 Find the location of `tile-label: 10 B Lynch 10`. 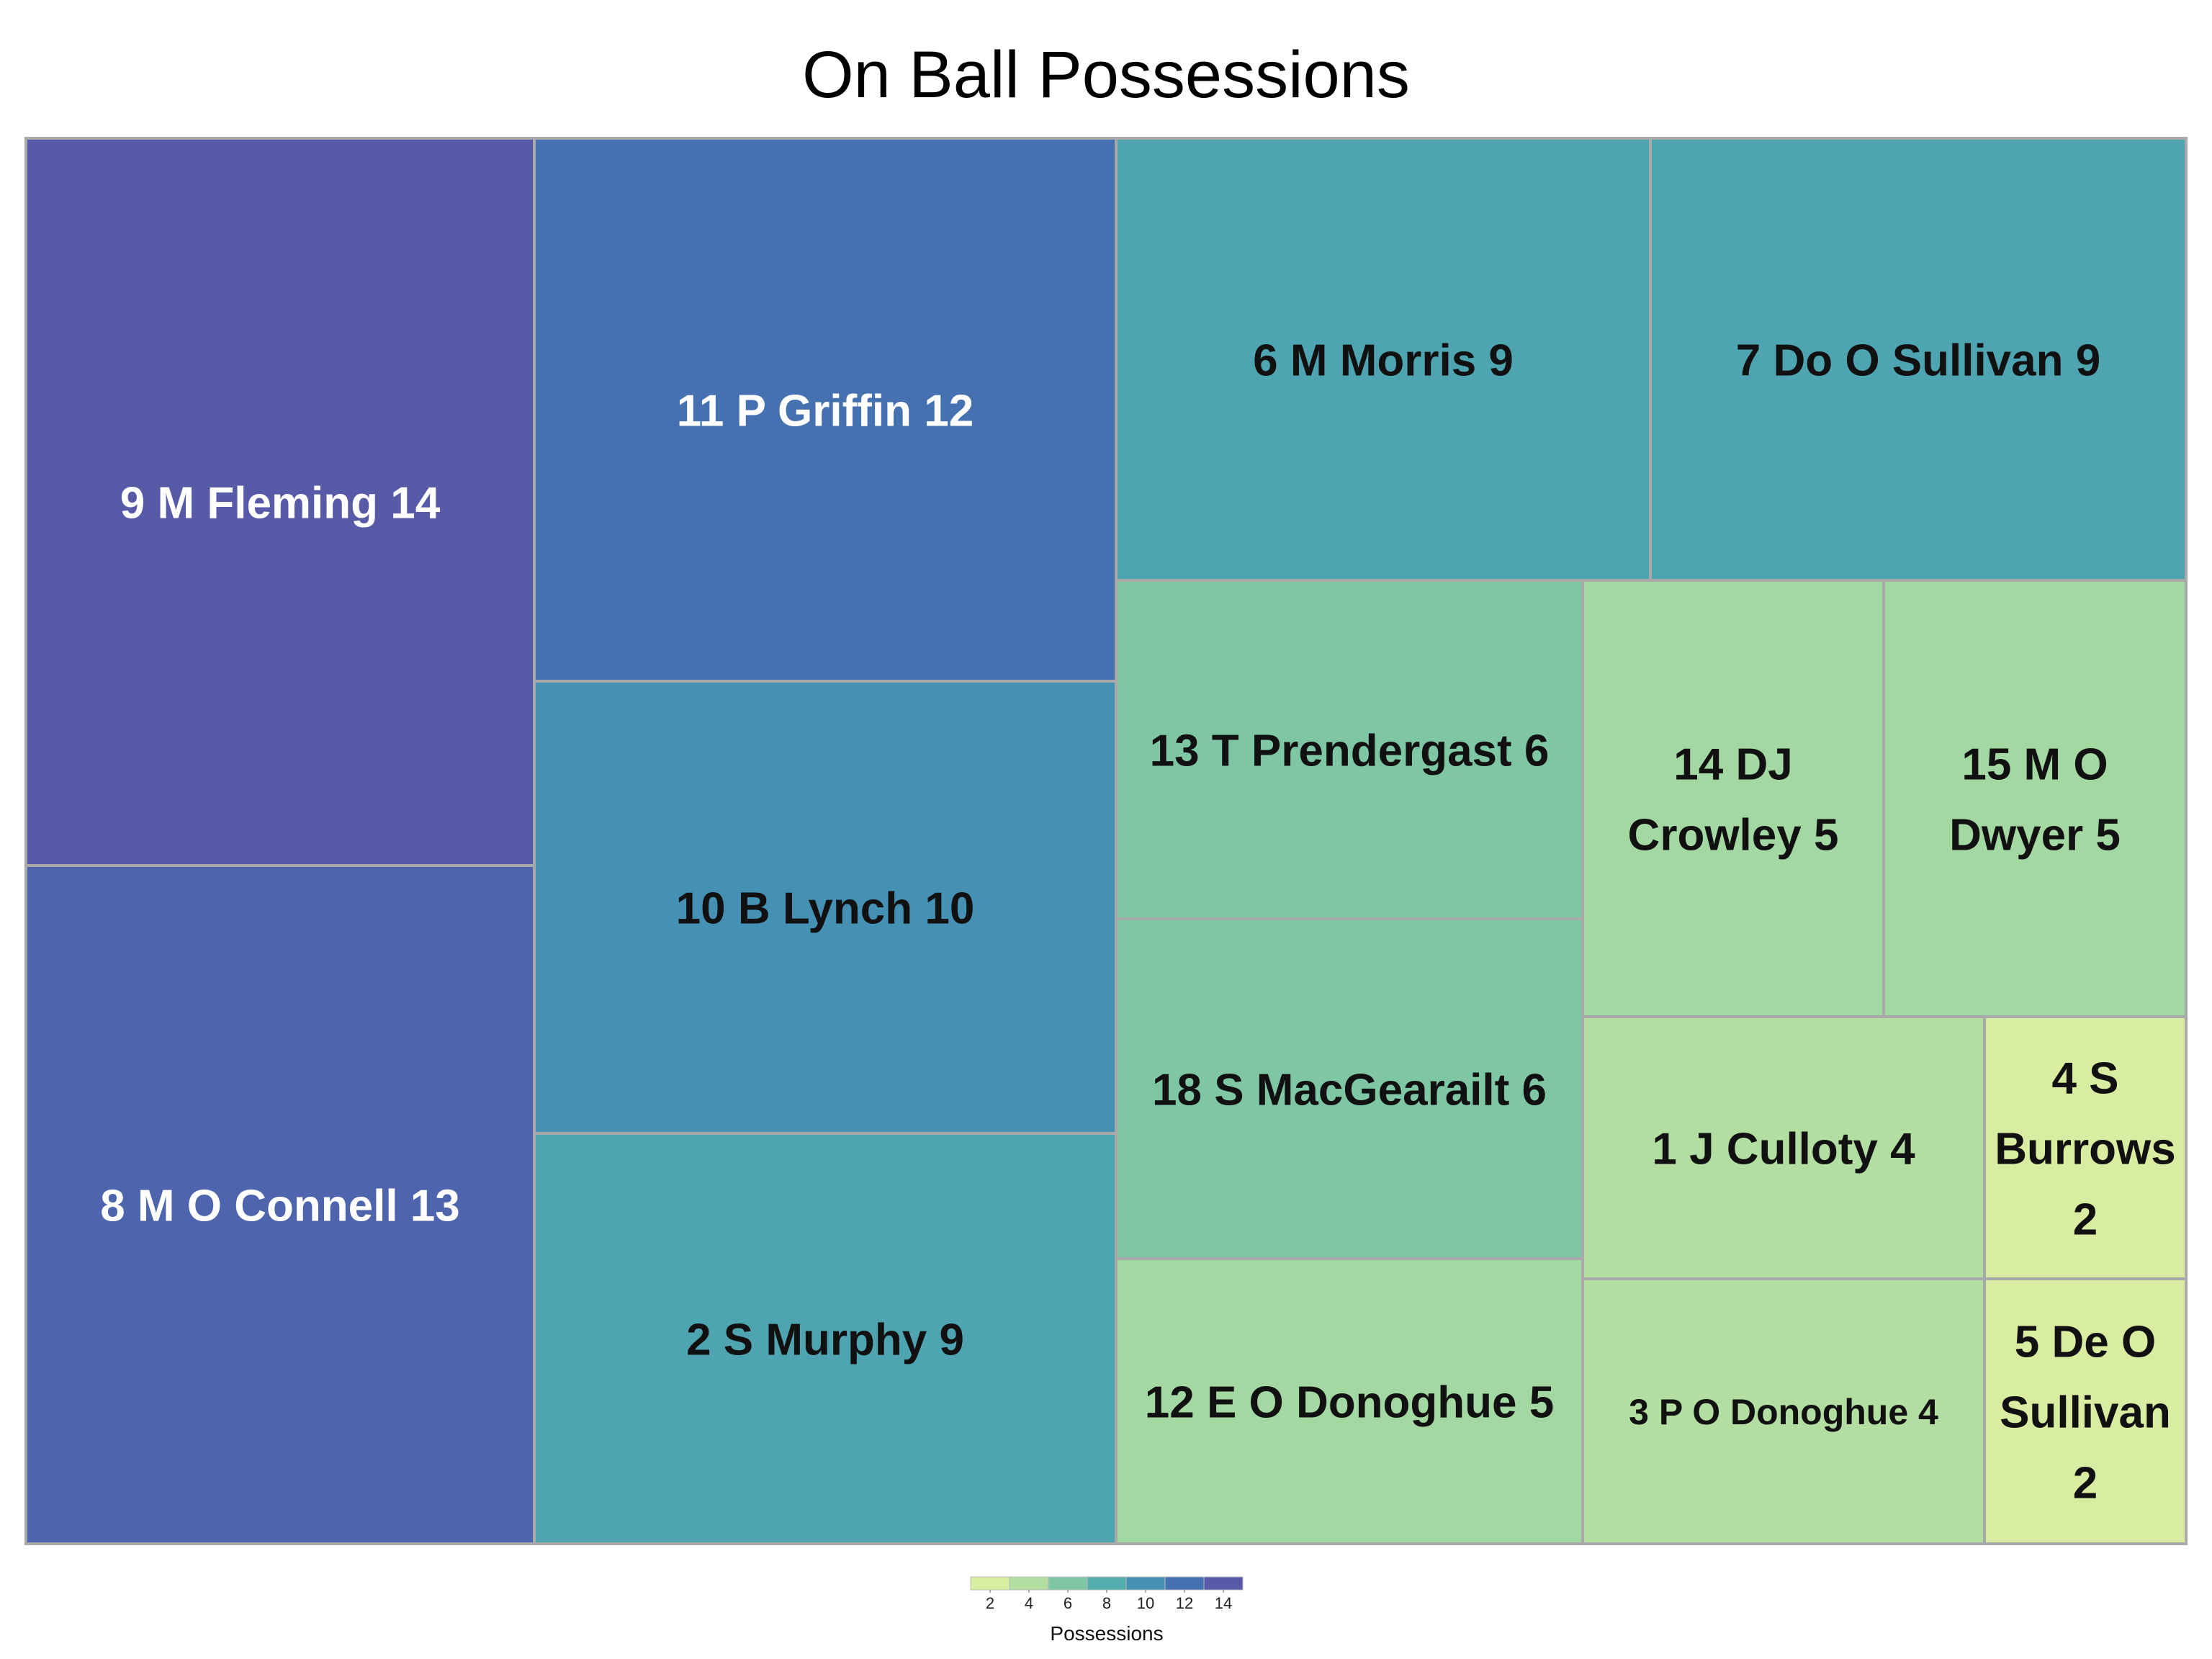

tile-label: 10 B Lynch 10 is located at coordinates (826, 909).